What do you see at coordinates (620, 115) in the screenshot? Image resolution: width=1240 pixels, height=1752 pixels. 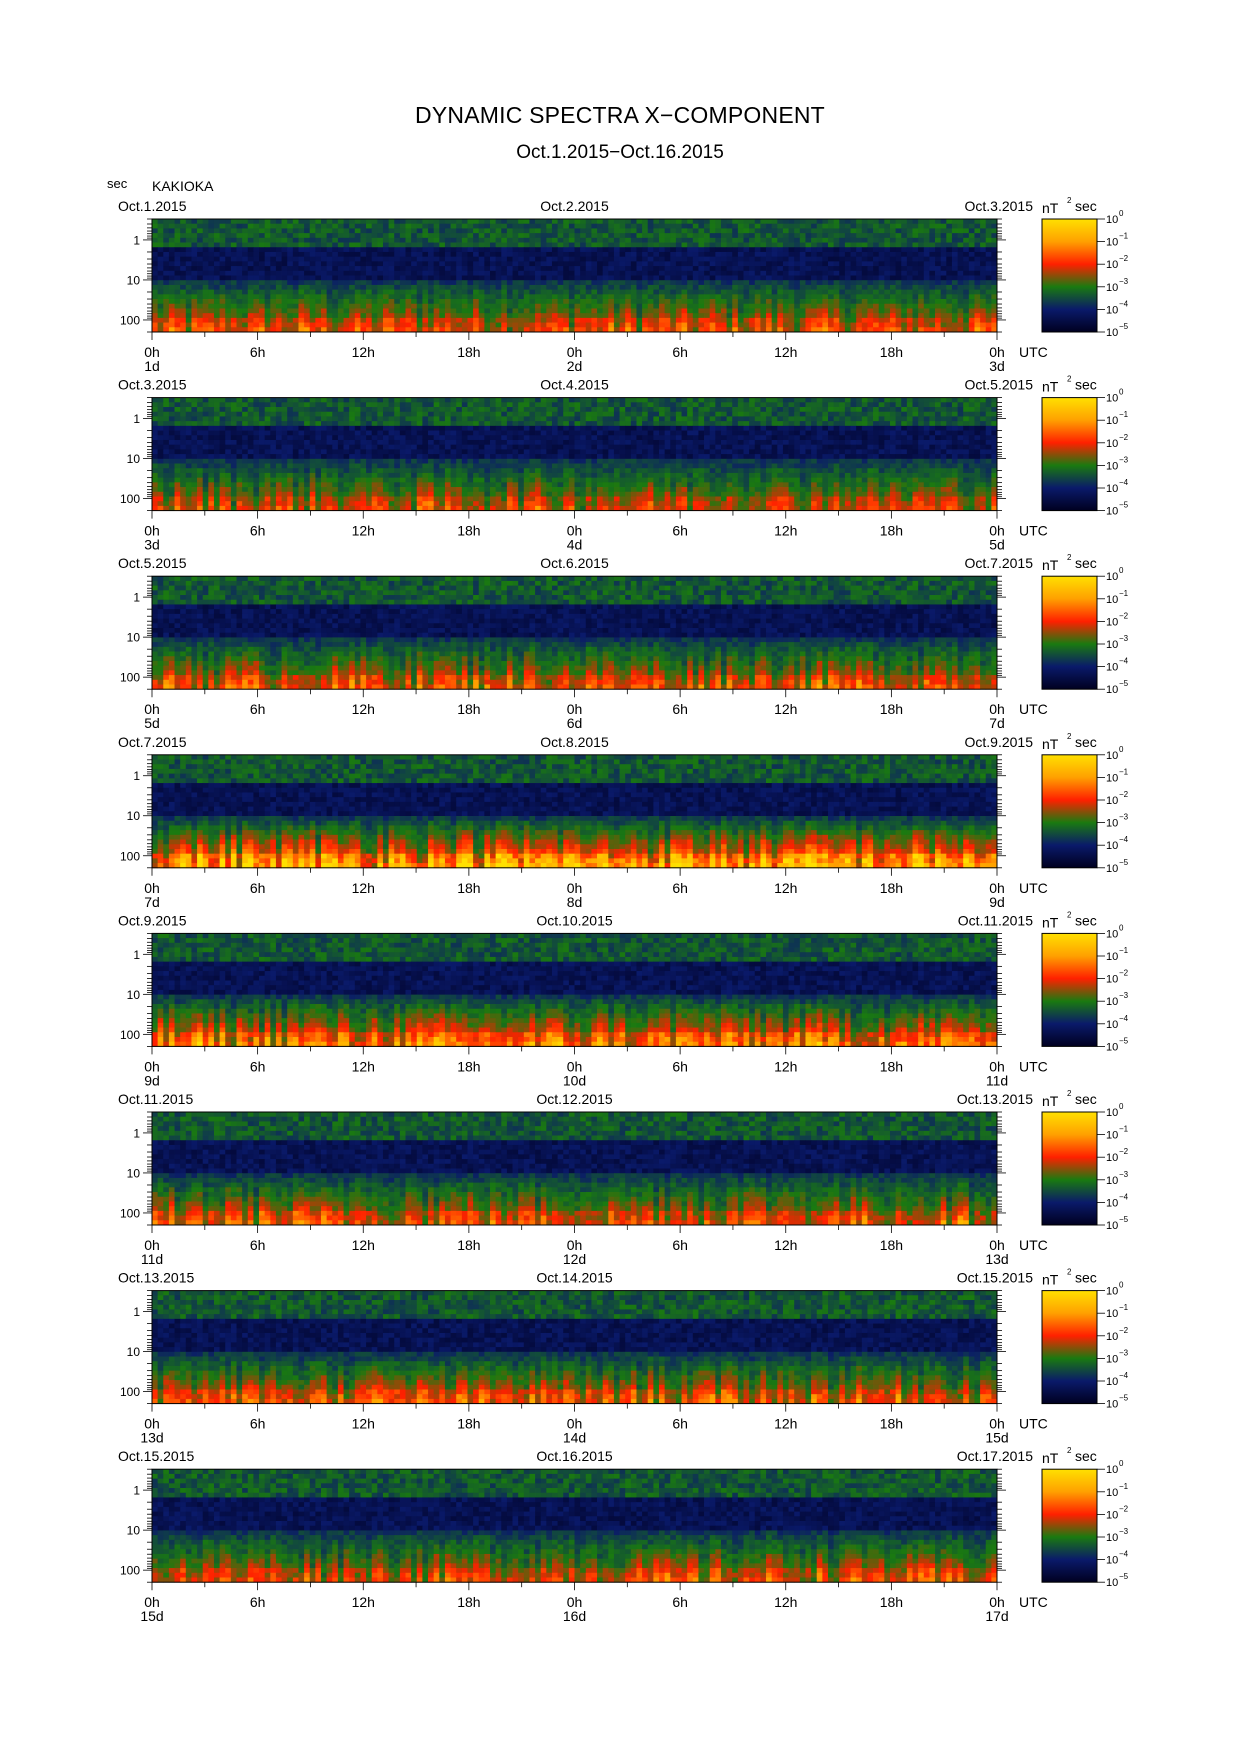 I see `chart-title: DYNAMIC SPECTRA X−COMPONENT` at bounding box center [620, 115].